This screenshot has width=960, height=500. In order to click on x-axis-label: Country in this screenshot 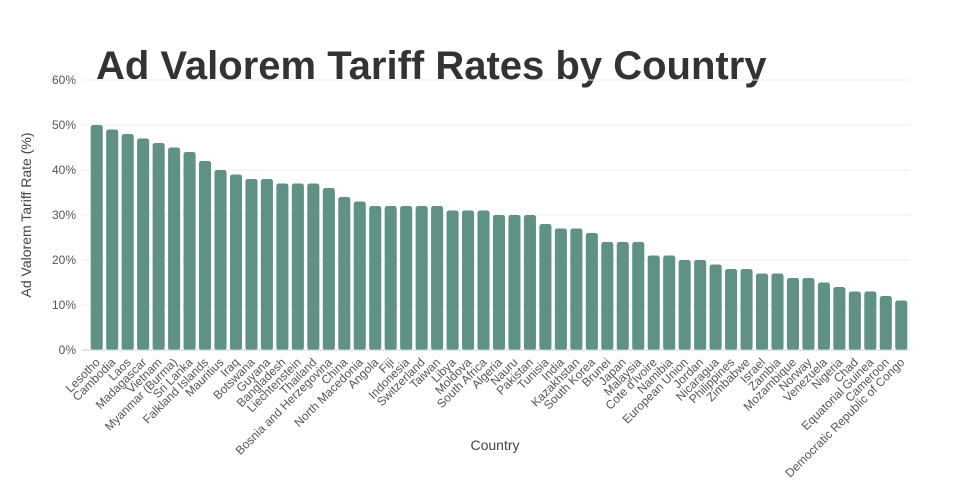, I will do `click(494, 445)`.